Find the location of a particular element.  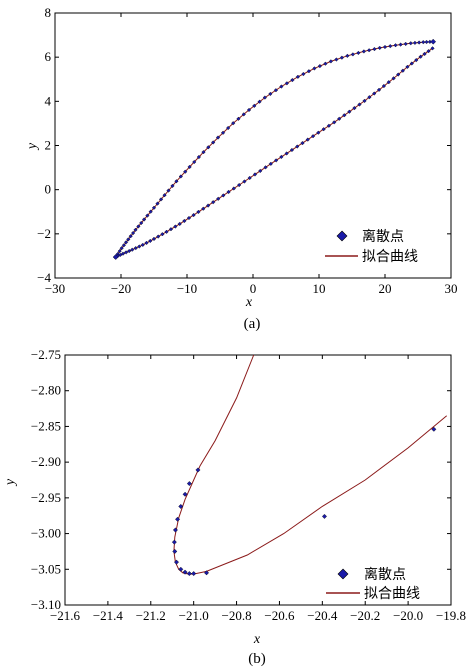

x-tick-label: −20.2 is located at coordinates (365, 615).